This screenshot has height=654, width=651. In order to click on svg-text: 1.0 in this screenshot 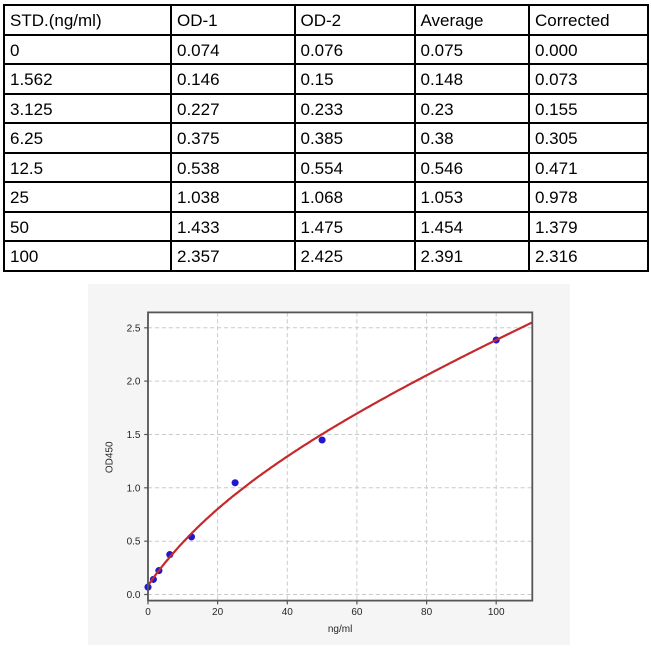, I will do `click(134, 488)`.